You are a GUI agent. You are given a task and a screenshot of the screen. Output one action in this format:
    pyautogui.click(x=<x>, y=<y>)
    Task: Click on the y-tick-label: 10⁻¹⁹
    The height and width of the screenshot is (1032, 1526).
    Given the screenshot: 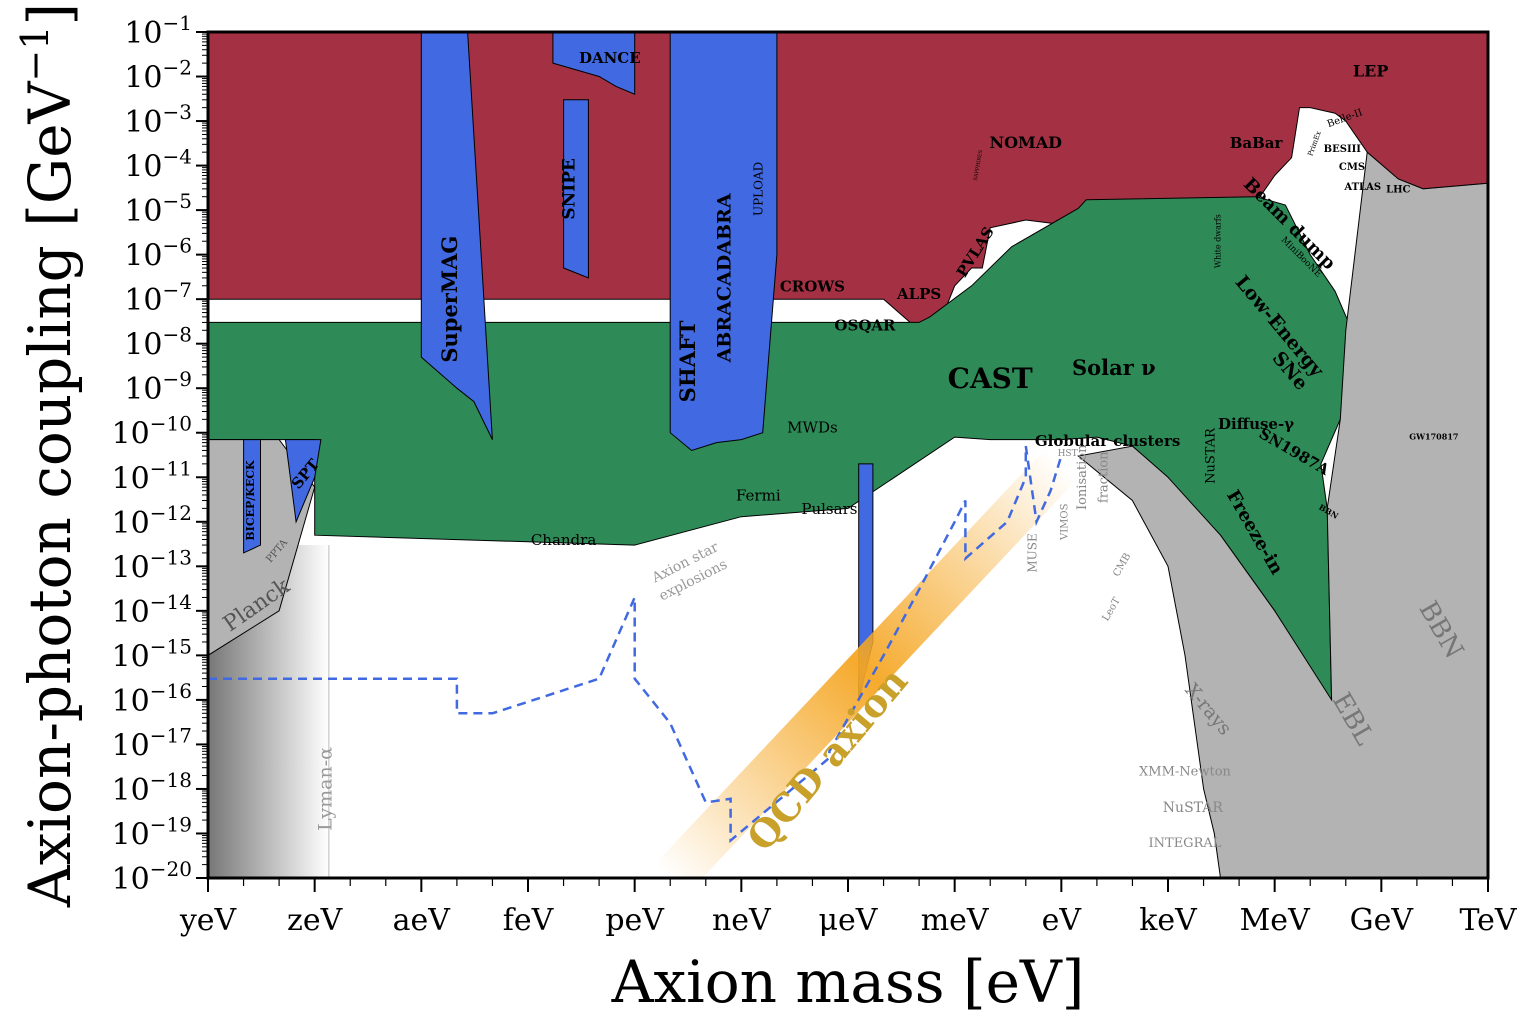 What is the action you would take?
    pyautogui.click(x=152, y=832)
    